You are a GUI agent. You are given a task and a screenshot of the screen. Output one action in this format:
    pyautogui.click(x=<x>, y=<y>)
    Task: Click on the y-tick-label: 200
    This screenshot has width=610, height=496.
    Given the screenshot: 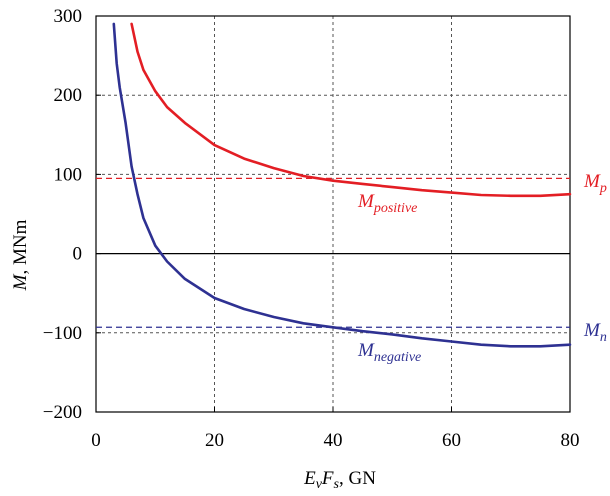 What is the action you would take?
    pyautogui.click(x=68, y=95)
    